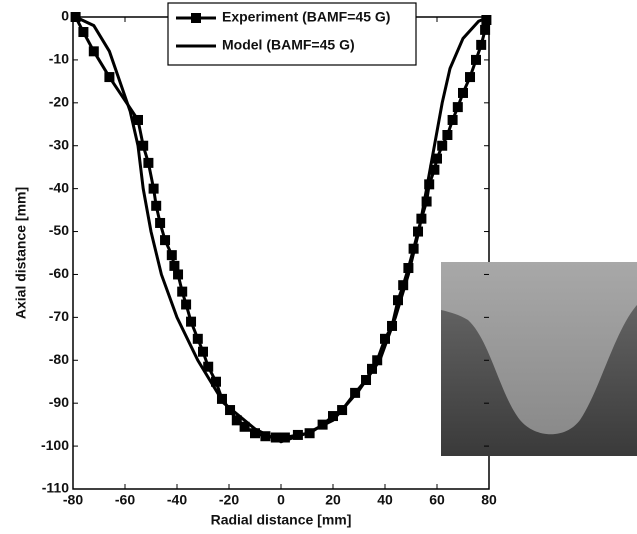 The height and width of the screenshot is (534, 637). I want to click on x-tick-label: 0, so click(281, 500).